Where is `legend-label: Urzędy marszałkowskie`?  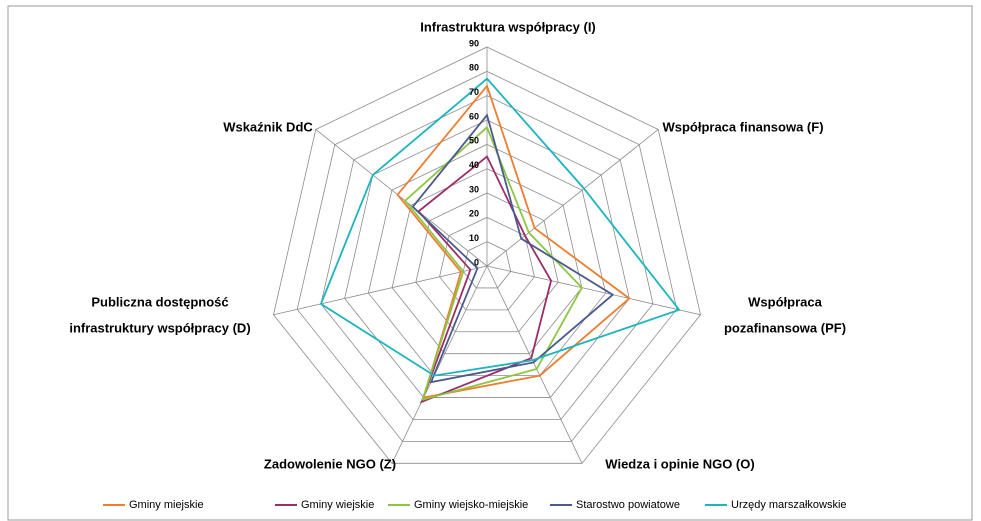
legend-label: Urzędy marszałkowskie is located at coordinates (789, 505).